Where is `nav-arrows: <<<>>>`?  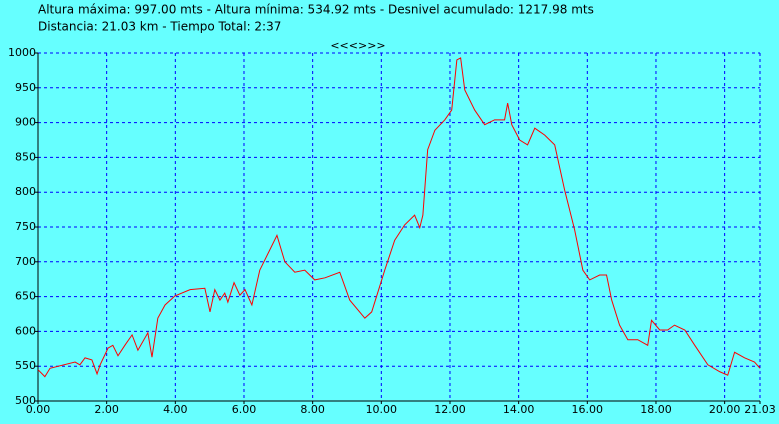 nav-arrows: <<<>>> is located at coordinates (357, 45).